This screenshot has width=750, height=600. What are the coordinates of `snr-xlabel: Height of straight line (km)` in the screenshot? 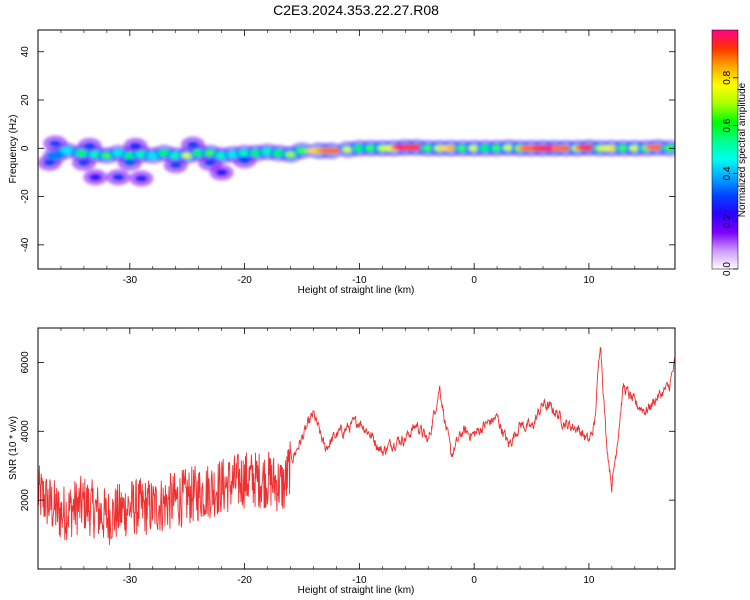 It's located at (356, 590).